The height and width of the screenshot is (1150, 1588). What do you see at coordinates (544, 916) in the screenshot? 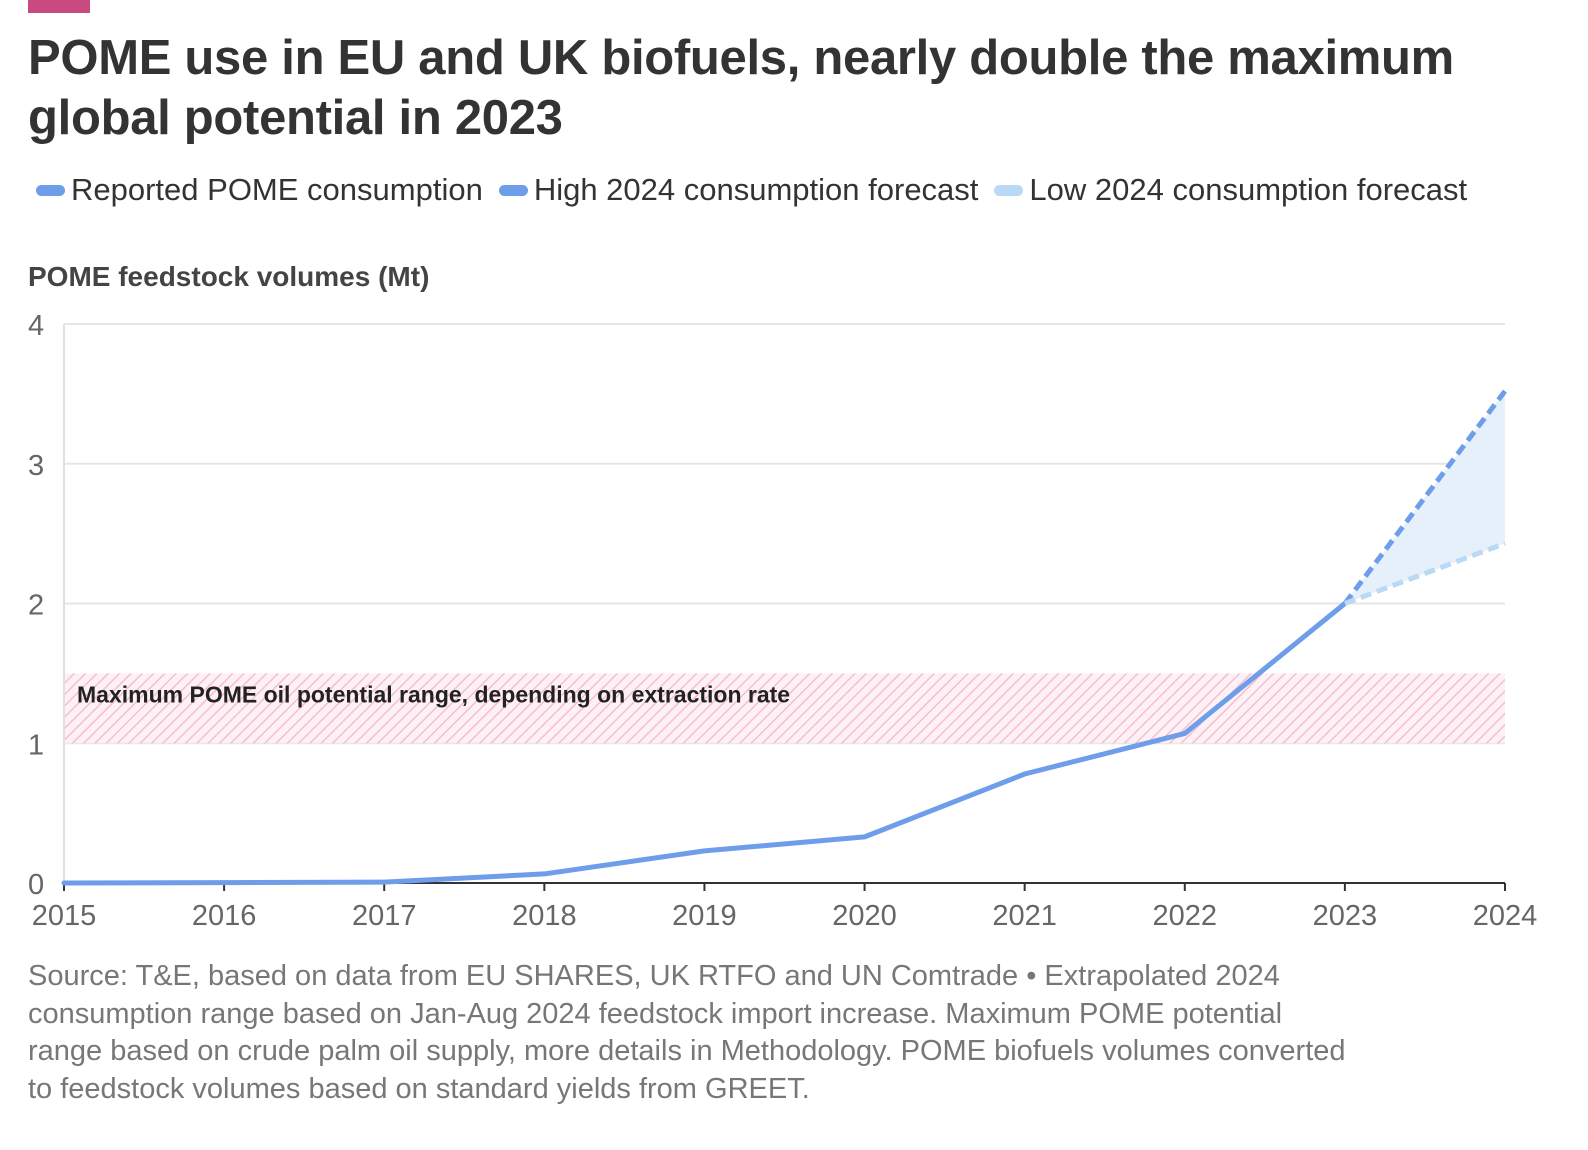
I see `x-tick-label: 2018` at bounding box center [544, 916].